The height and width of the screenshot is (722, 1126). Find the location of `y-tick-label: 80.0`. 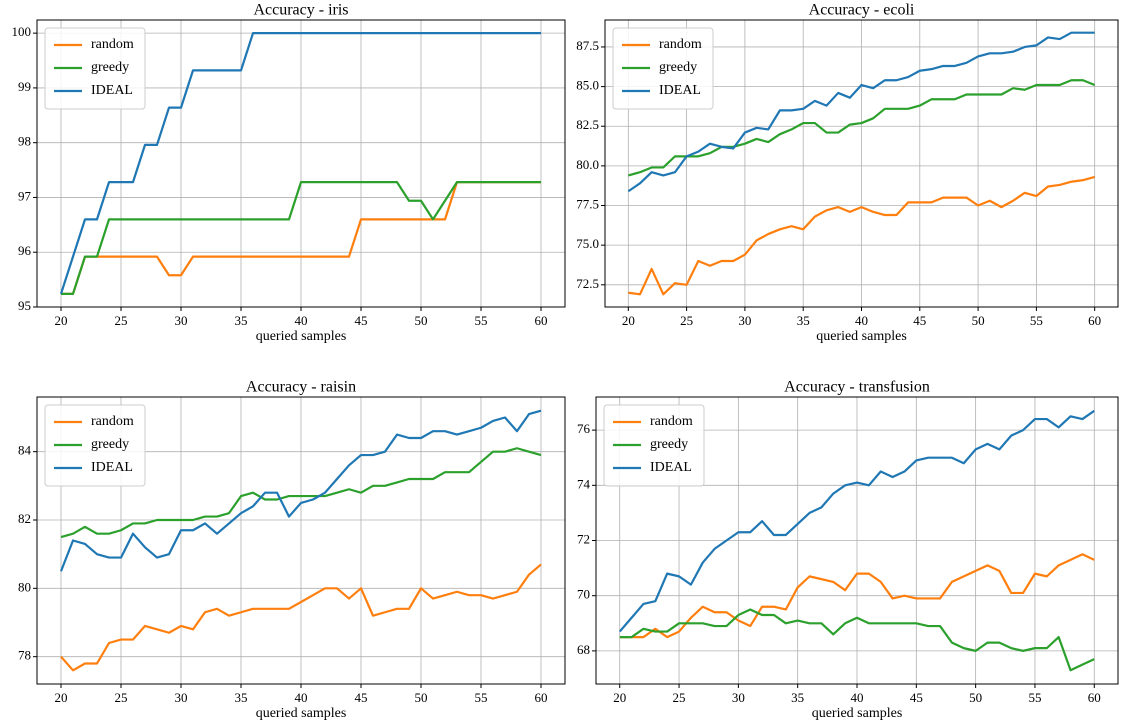

y-tick-label: 80.0 is located at coordinates (587, 164).